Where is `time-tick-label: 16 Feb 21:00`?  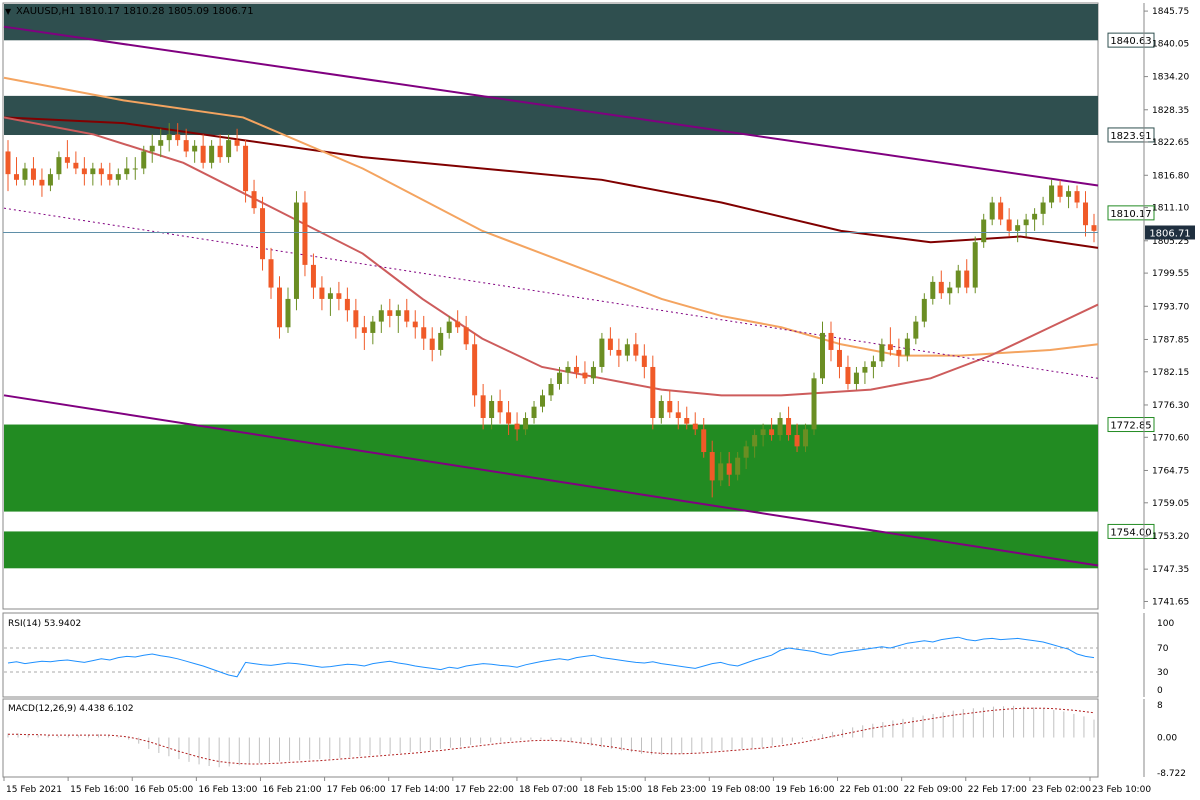
time-tick-label: 16 Feb 21:00 is located at coordinates (291, 790).